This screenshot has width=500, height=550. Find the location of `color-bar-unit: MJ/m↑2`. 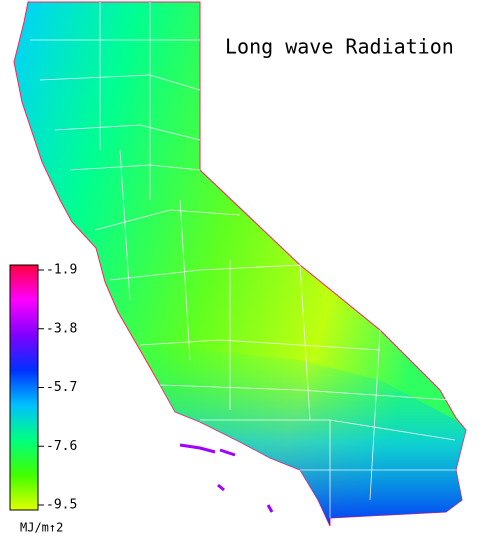

color-bar-unit: MJ/m↑2 is located at coordinates (41, 528).